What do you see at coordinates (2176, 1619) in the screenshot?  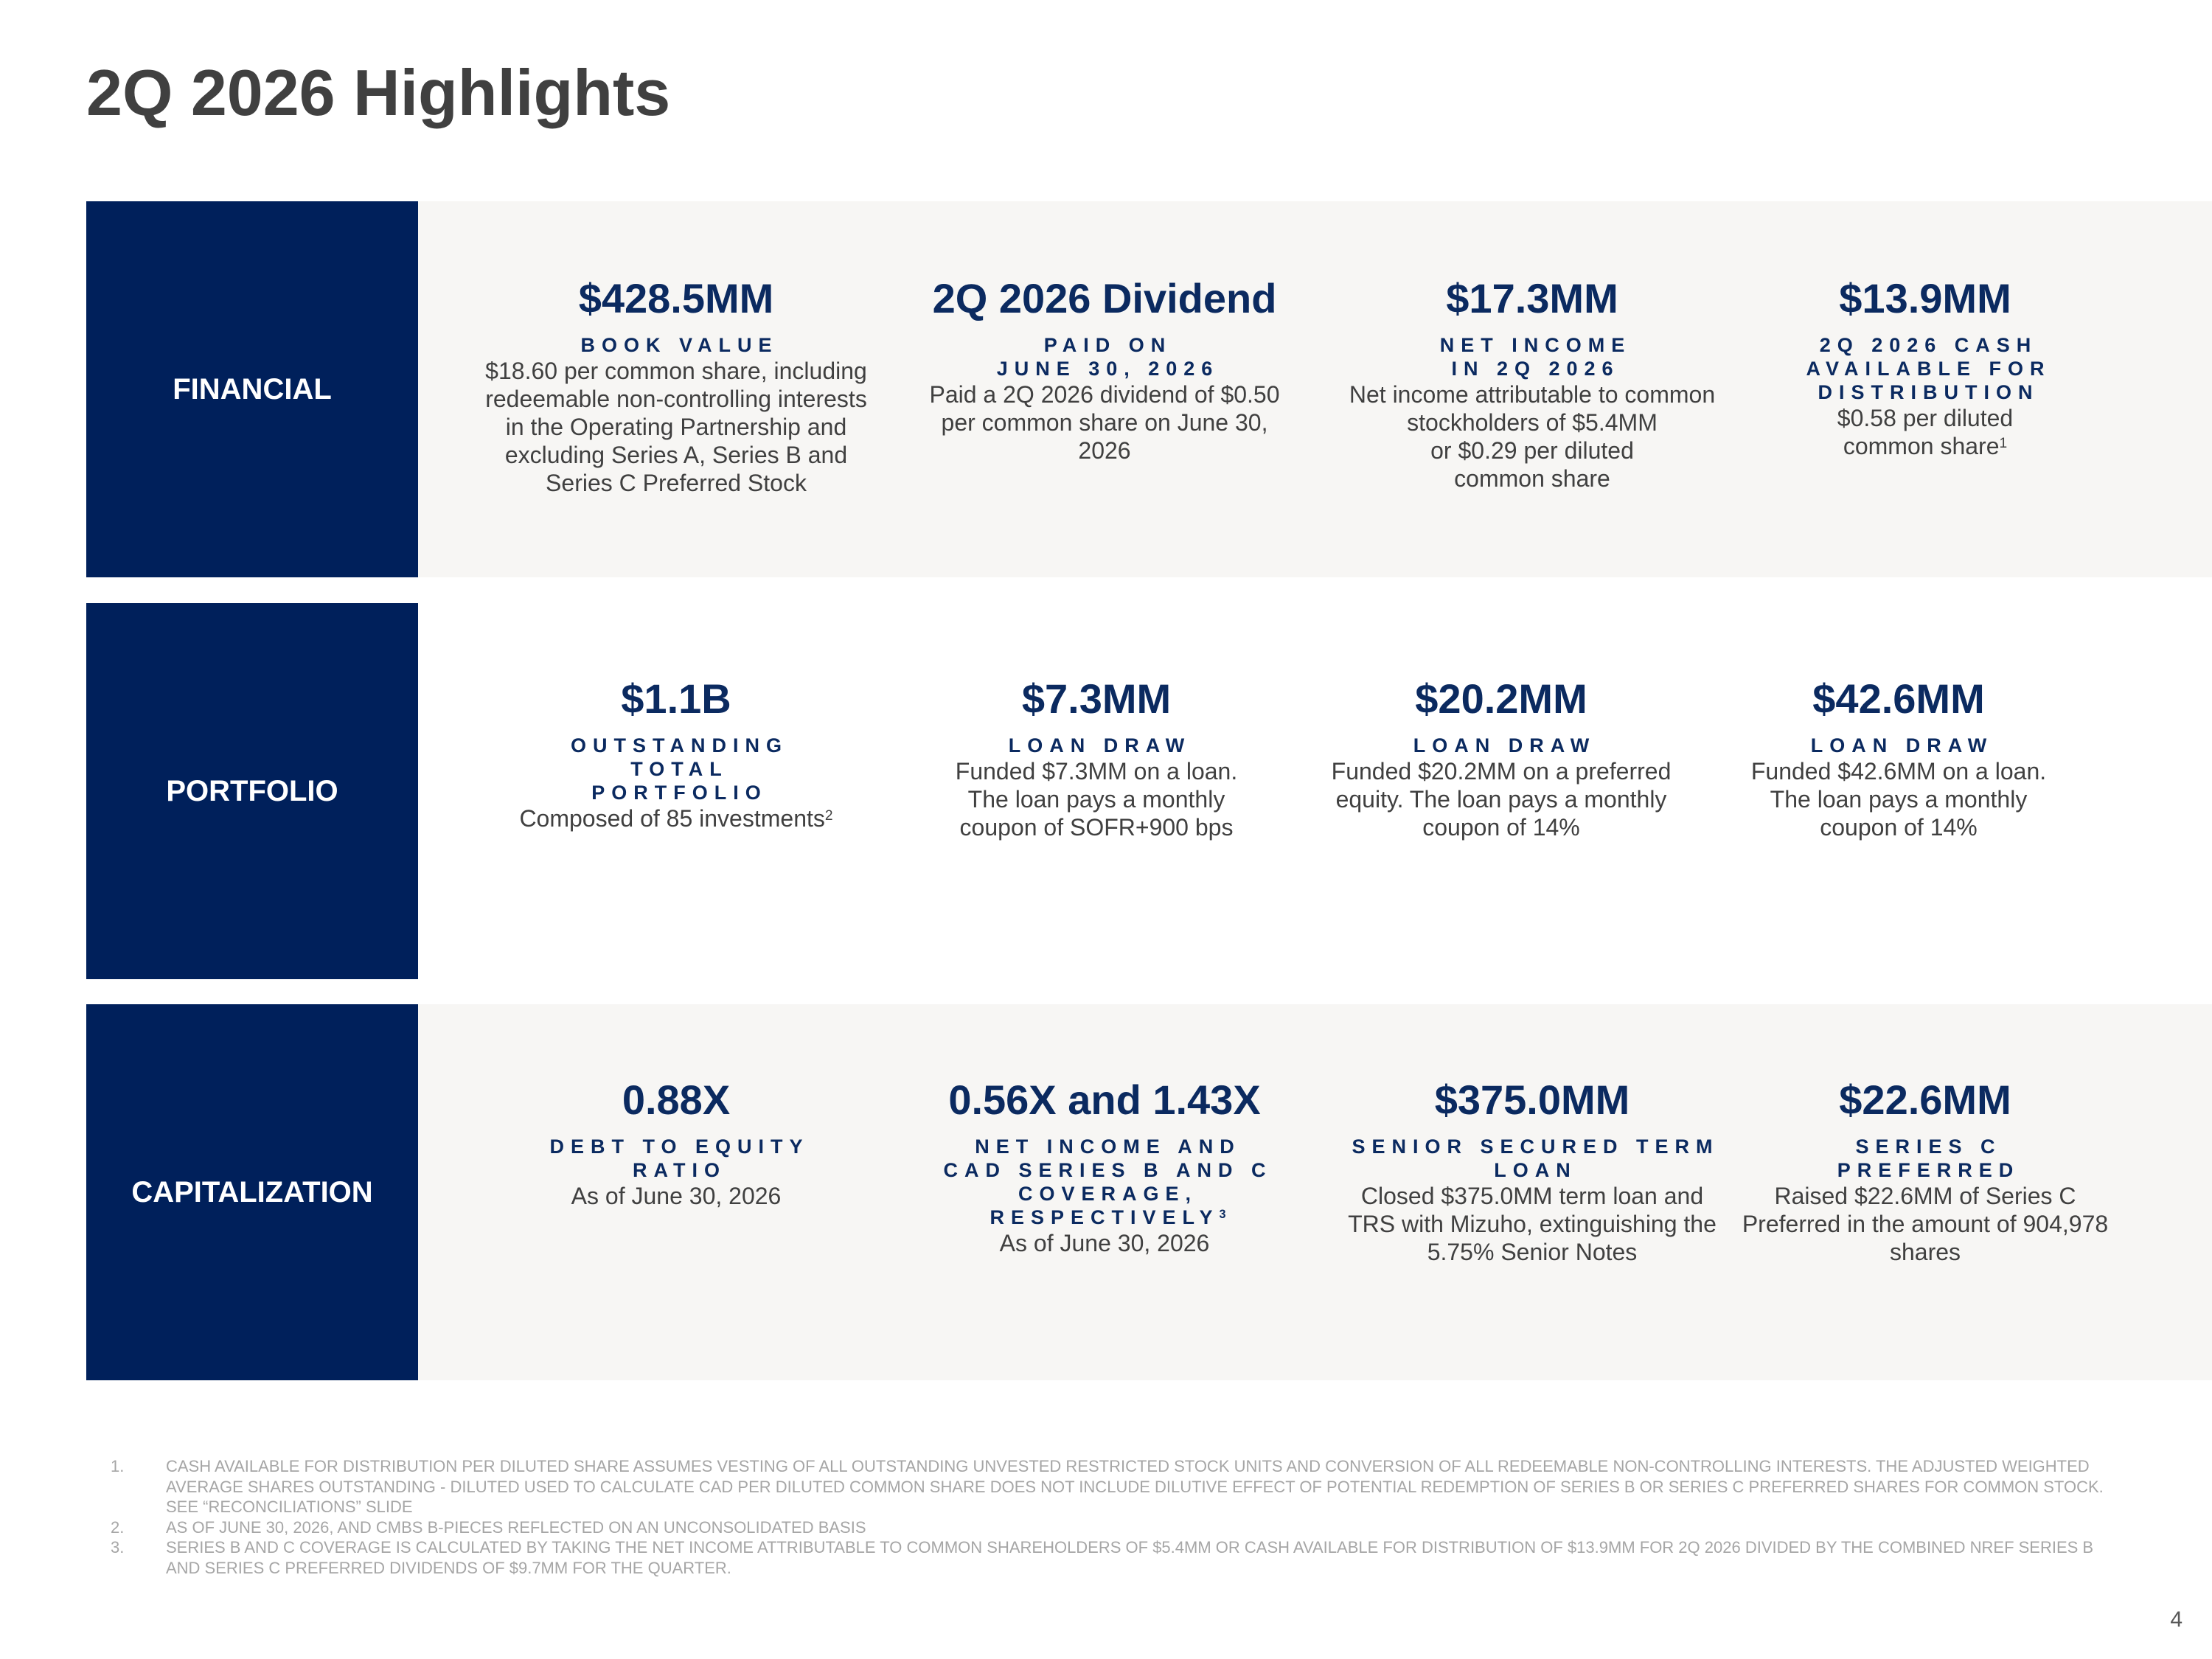 I see `page-number: 4` at bounding box center [2176, 1619].